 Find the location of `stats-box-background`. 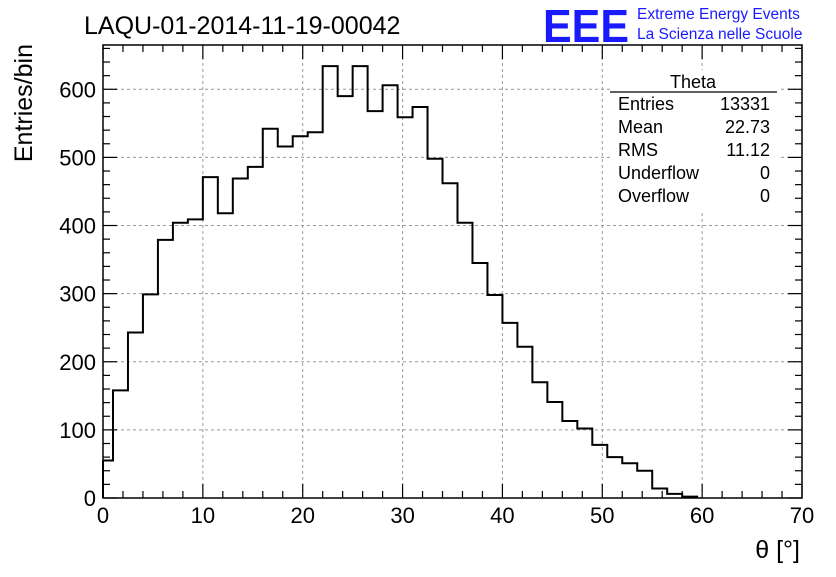

stats-box-background is located at coordinates (695, 140).